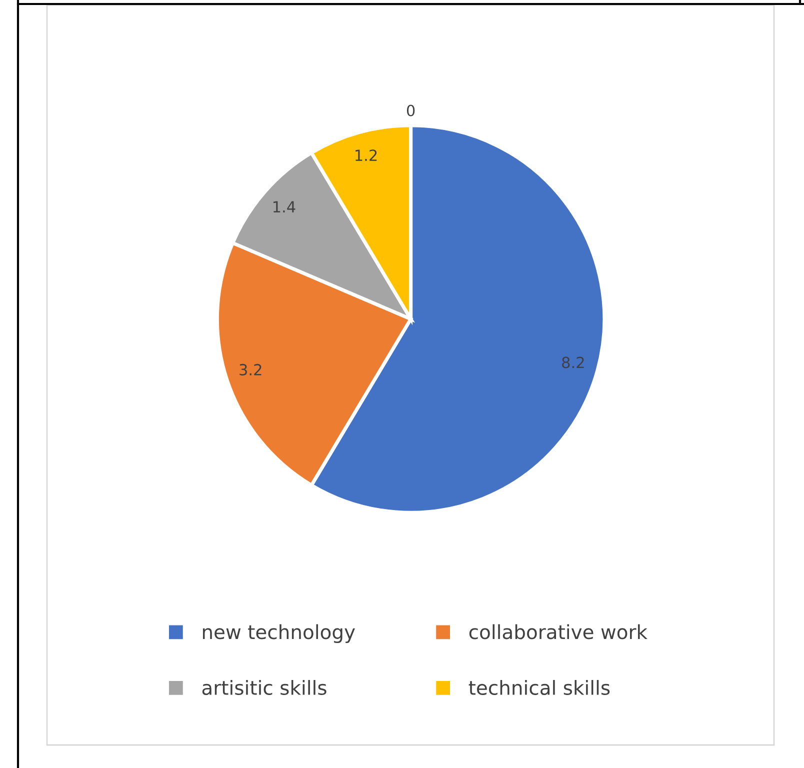 The width and height of the screenshot is (804, 768). I want to click on text: 0, so click(410, 110).